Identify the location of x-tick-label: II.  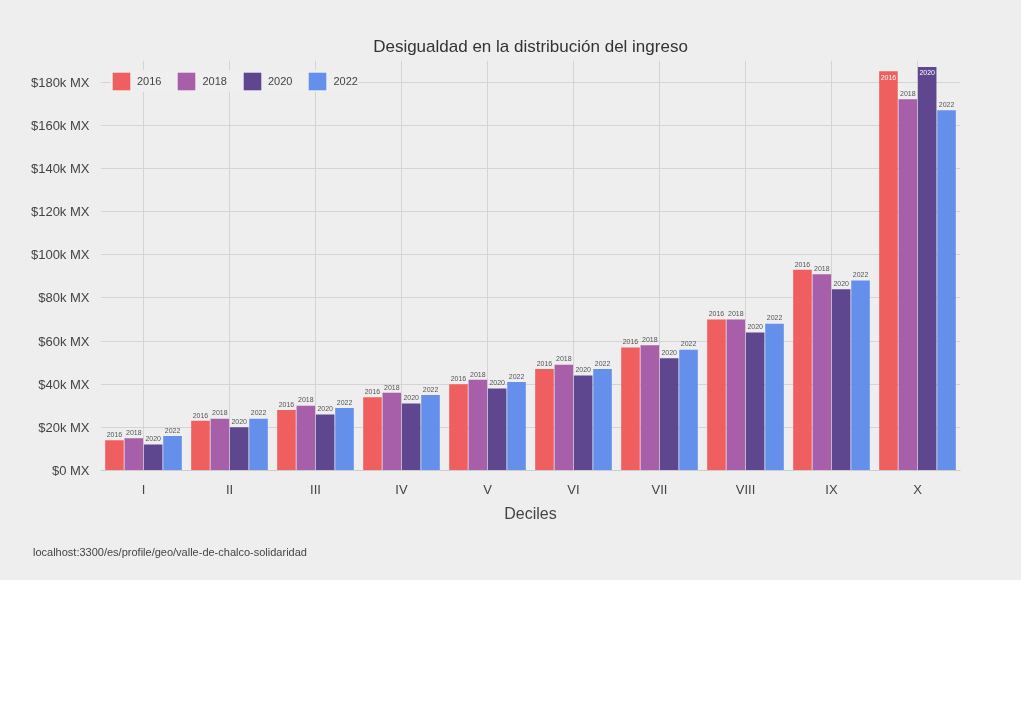
(229, 489).